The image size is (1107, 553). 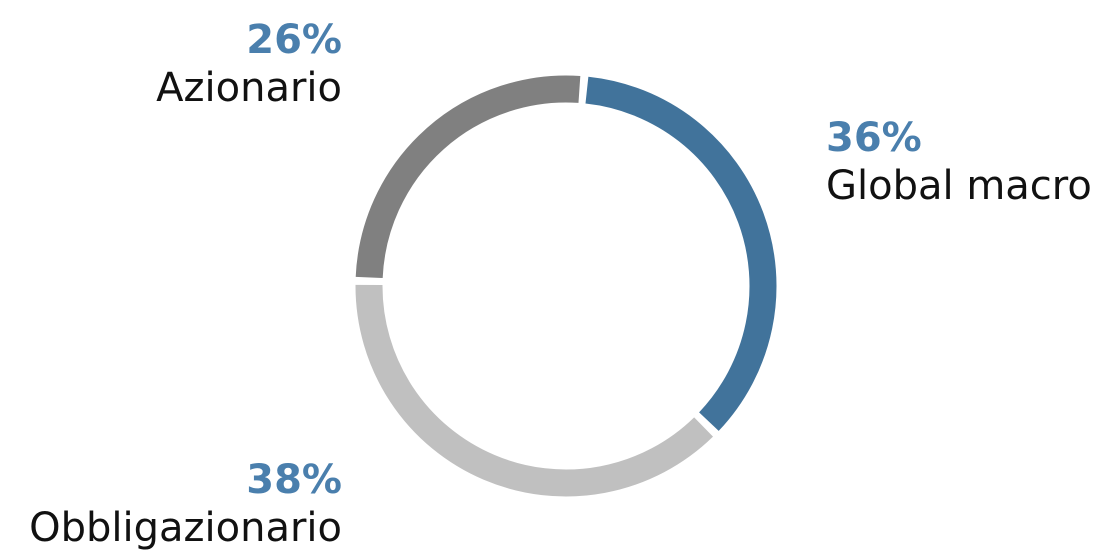 What do you see at coordinates (249, 88) in the screenshot?
I see `slice-name-azionario: Azionario` at bounding box center [249, 88].